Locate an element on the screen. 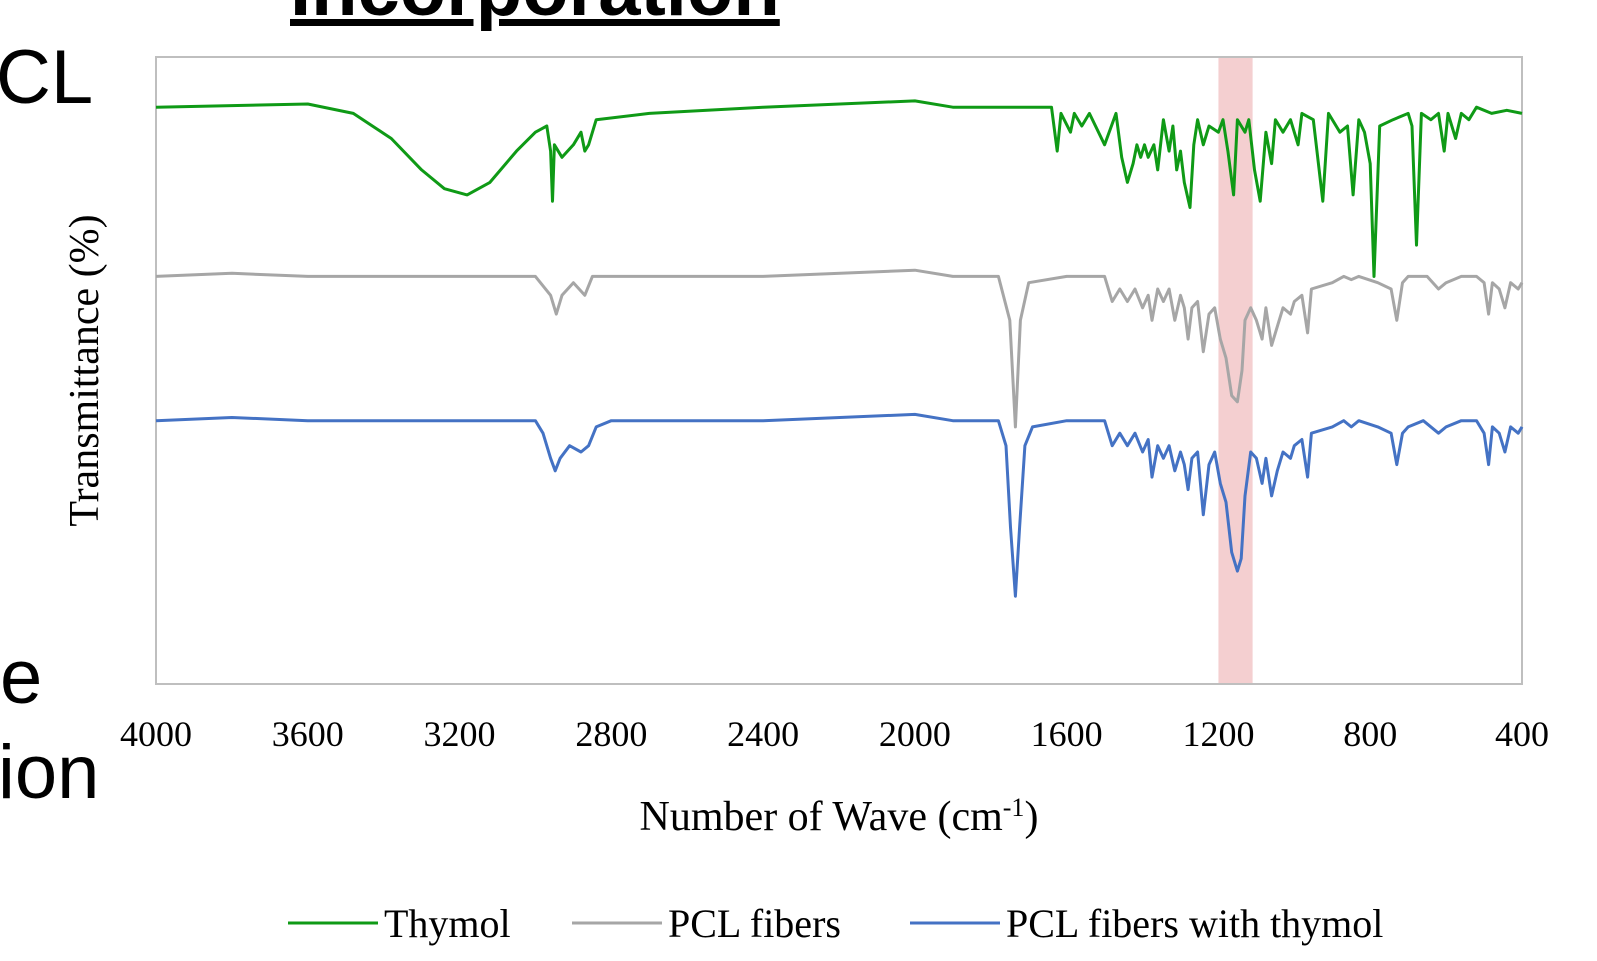  chart-legend: Thymol PCL fibers PCL fibers with thymol is located at coordinates (835, 923).